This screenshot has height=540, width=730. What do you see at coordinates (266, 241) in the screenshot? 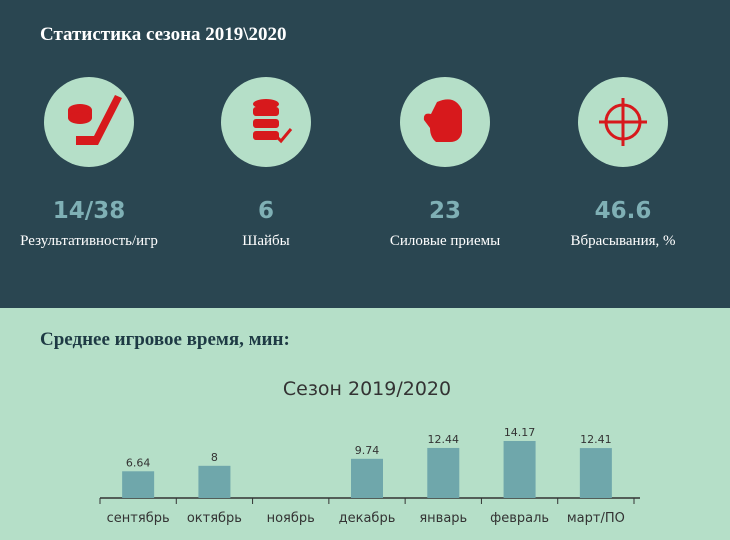
I see `stat-label: Шайбы` at bounding box center [266, 241].